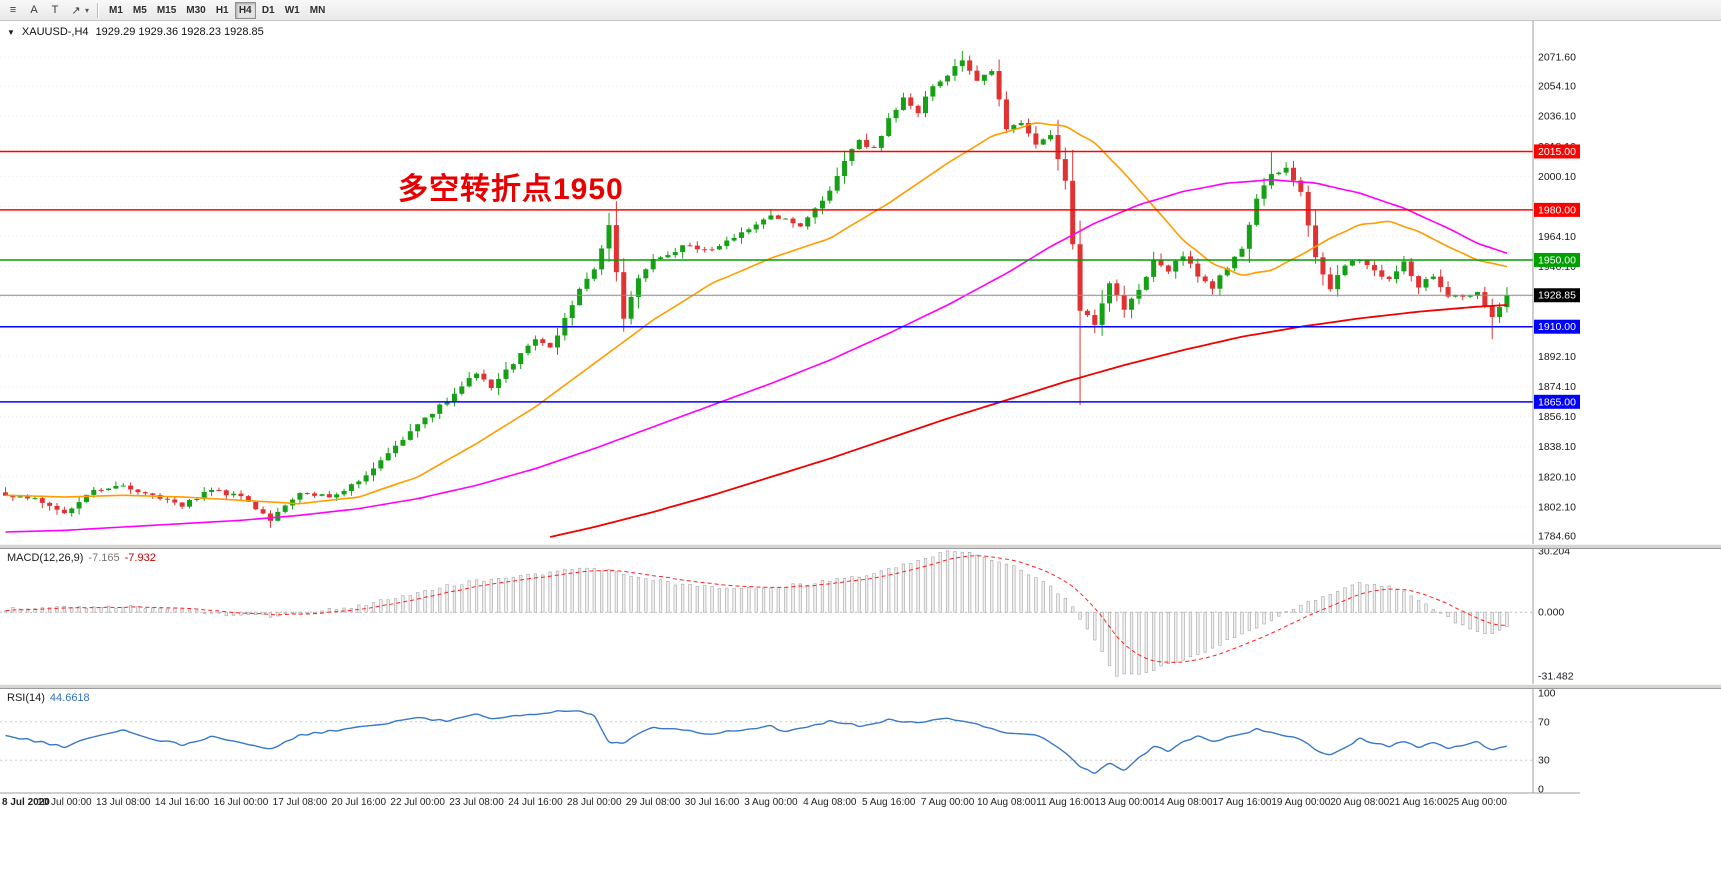 This screenshot has width=1721, height=893. I want to click on macd-main-value: -7.165, so click(104, 558).